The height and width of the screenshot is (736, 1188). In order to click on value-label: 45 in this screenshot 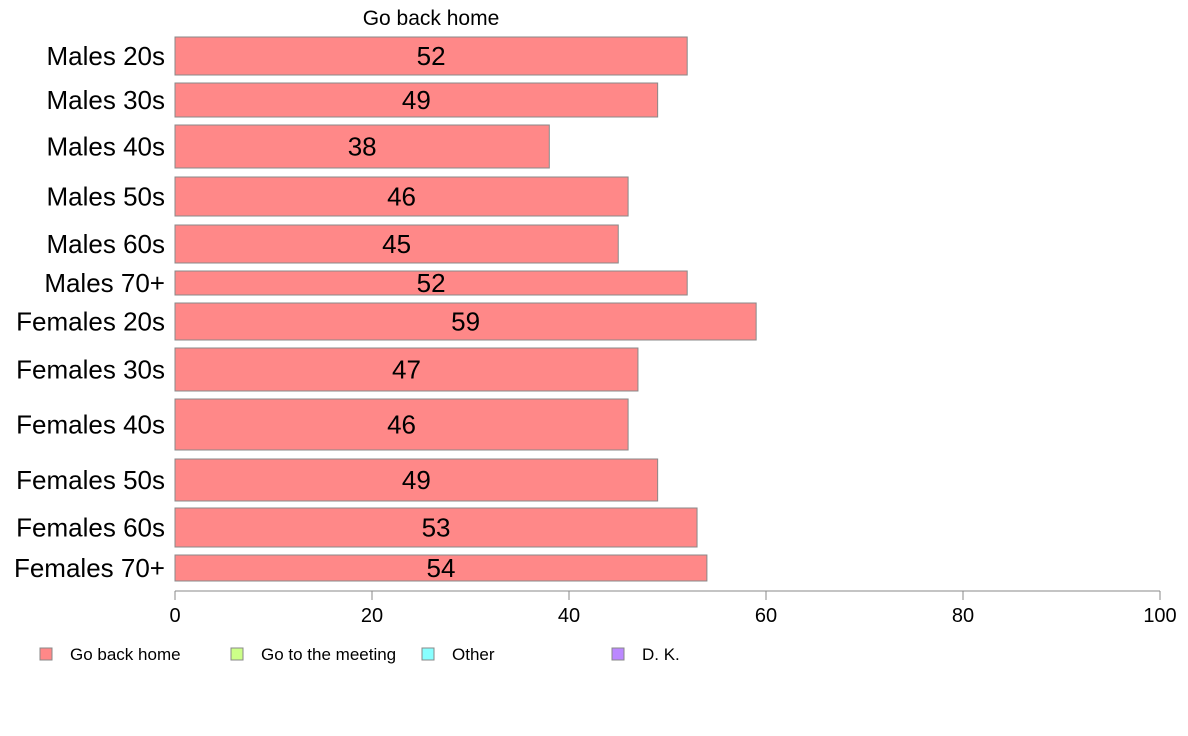, I will do `click(396, 244)`.